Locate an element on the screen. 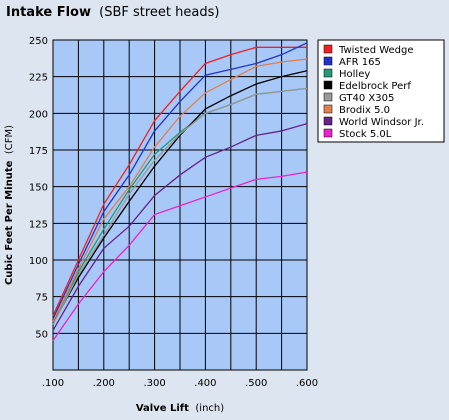 Image resolution: width=449 pixels, height=420 pixels. y-axis-title: Cubic Feet Per Minute (CFM) is located at coordinates (9, 205).